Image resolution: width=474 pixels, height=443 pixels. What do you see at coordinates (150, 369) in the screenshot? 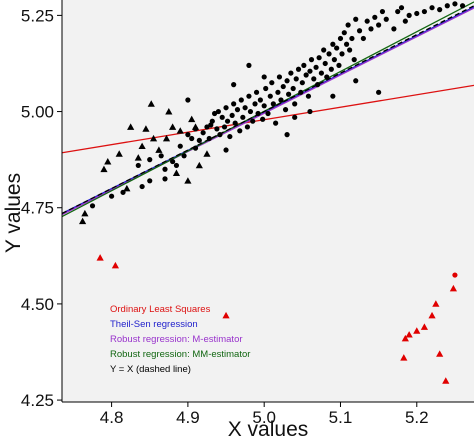
I see `legend-entry-4: Y = X (dashed line)` at bounding box center [150, 369].